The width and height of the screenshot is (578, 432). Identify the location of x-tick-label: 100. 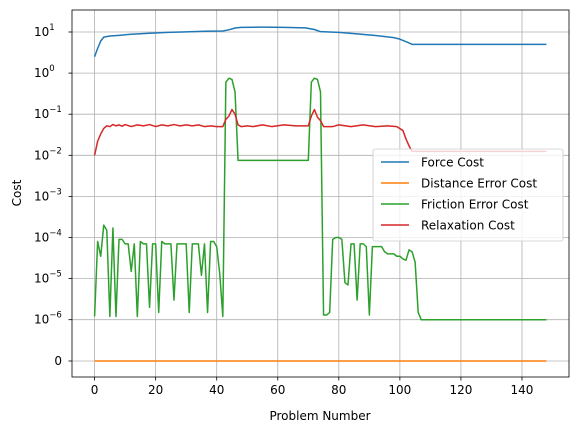
(399, 390).